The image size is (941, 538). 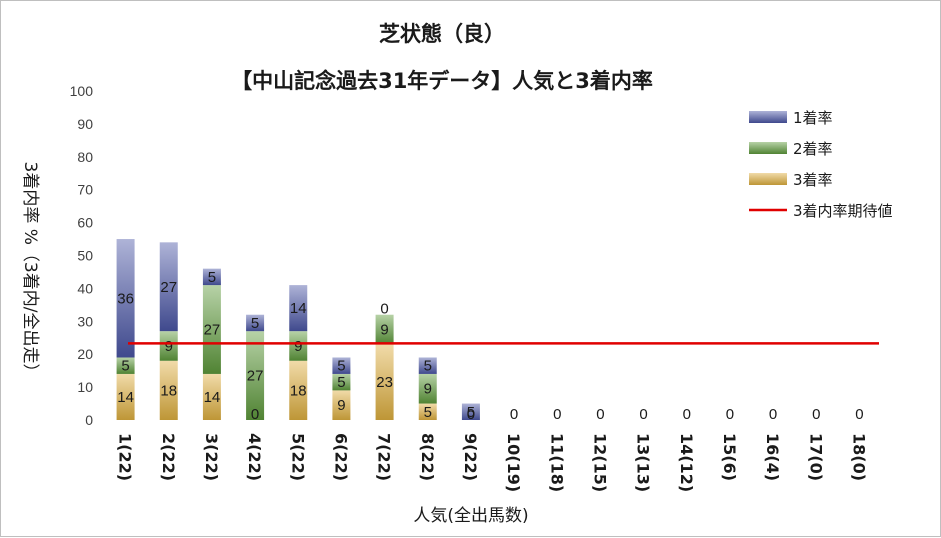 I want to click on data-label: 23, so click(x=384, y=382).